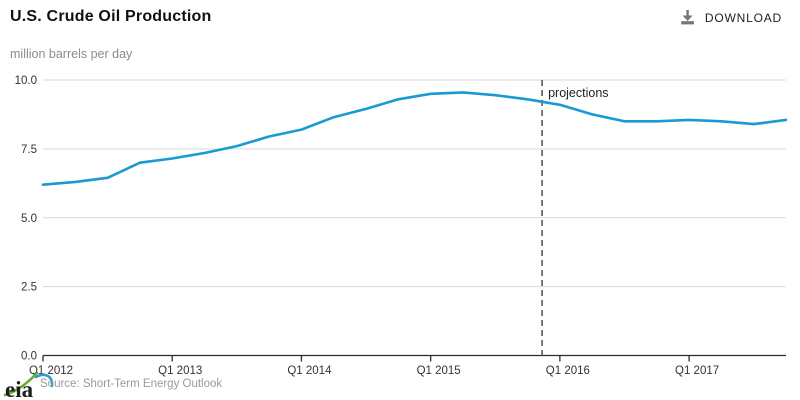  I want to click on x-axis-tick-label: Q1 2017, so click(697, 371).